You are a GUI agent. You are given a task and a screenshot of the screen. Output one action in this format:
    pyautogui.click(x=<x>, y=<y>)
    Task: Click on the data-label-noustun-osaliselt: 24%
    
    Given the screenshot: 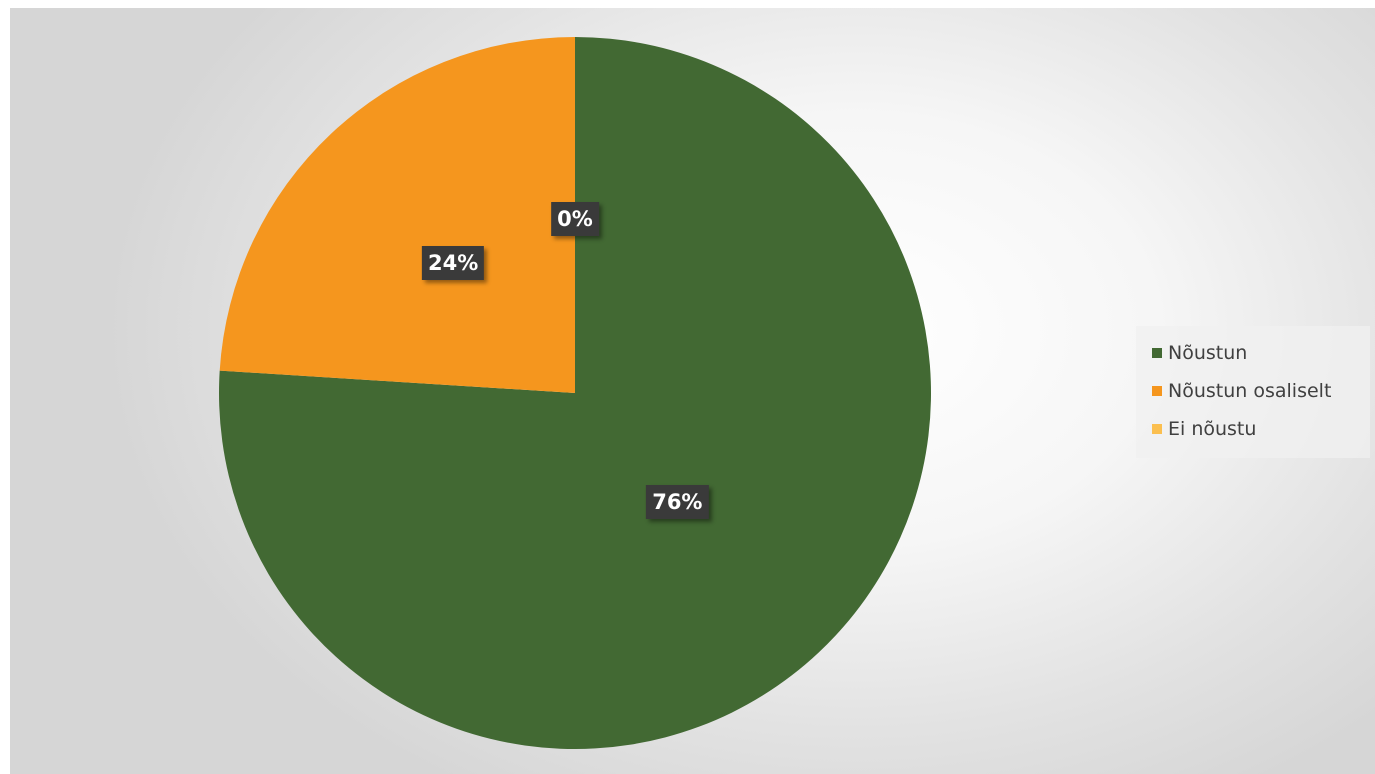 What is the action you would take?
    pyautogui.click(x=453, y=263)
    